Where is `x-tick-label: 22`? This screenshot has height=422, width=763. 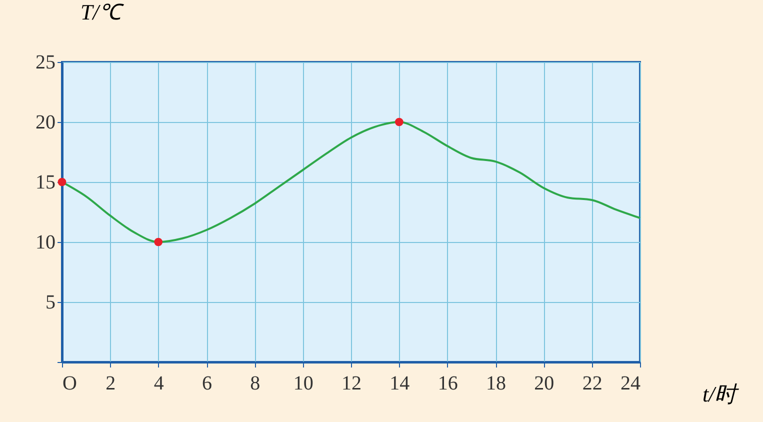 x-tick-label: 22 is located at coordinates (592, 383).